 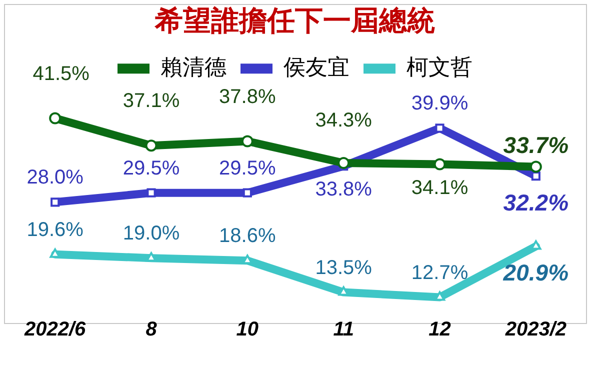 What do you see at coordinates (439, 103) in the screenshot?
I see `data-label: 39.9%` at bounding box center [439, 103].